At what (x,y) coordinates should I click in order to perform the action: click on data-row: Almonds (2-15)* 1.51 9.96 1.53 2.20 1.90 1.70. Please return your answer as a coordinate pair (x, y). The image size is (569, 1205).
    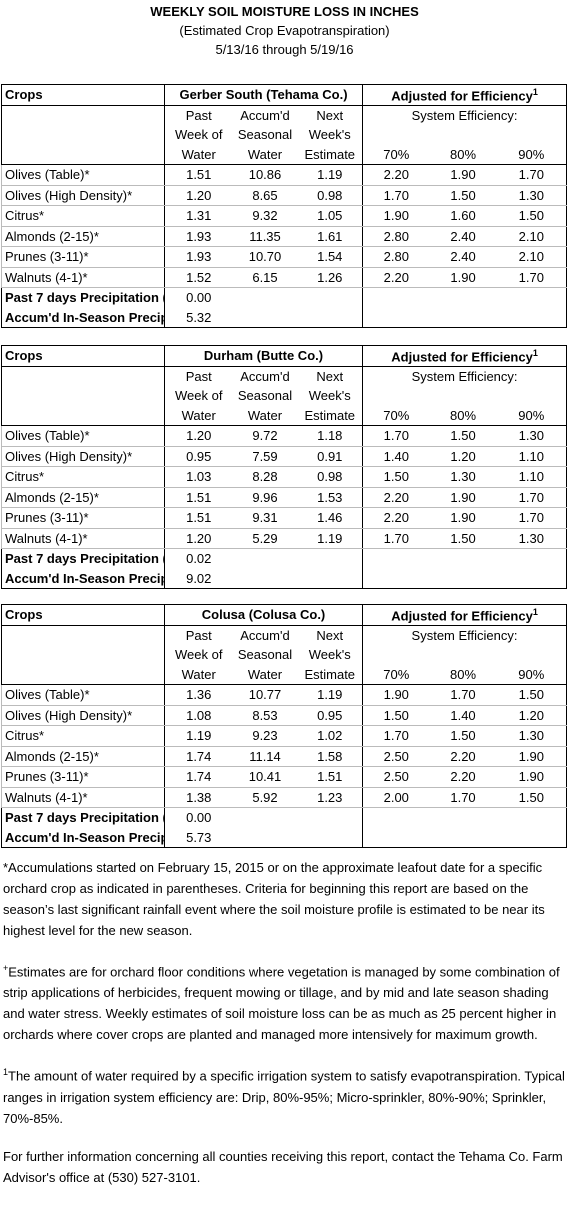
    Looking at the image, I should click on (284, 497).